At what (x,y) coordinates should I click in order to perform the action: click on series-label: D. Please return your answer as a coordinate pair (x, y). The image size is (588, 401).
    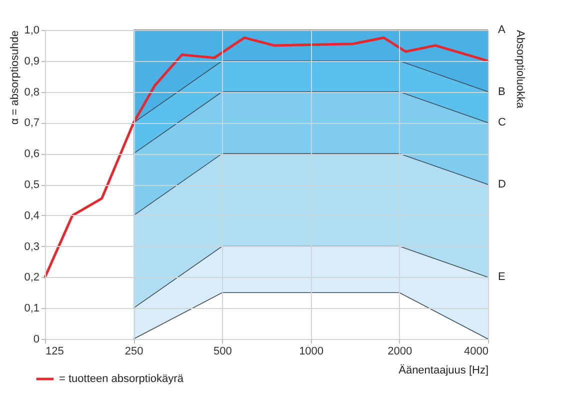
    Looking at the image, I should click on (502, 184).